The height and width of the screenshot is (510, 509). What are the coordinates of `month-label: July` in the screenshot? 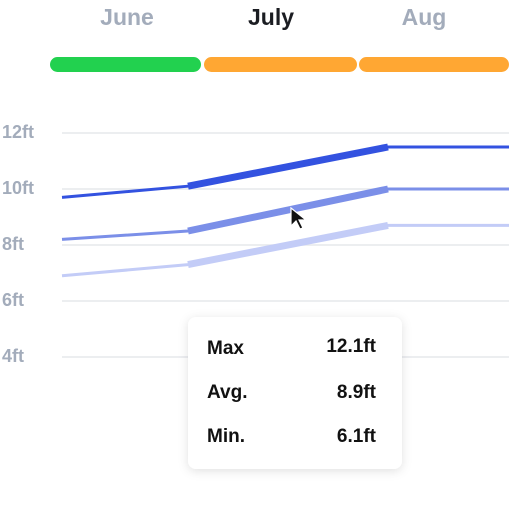 It's located at (271, 17).